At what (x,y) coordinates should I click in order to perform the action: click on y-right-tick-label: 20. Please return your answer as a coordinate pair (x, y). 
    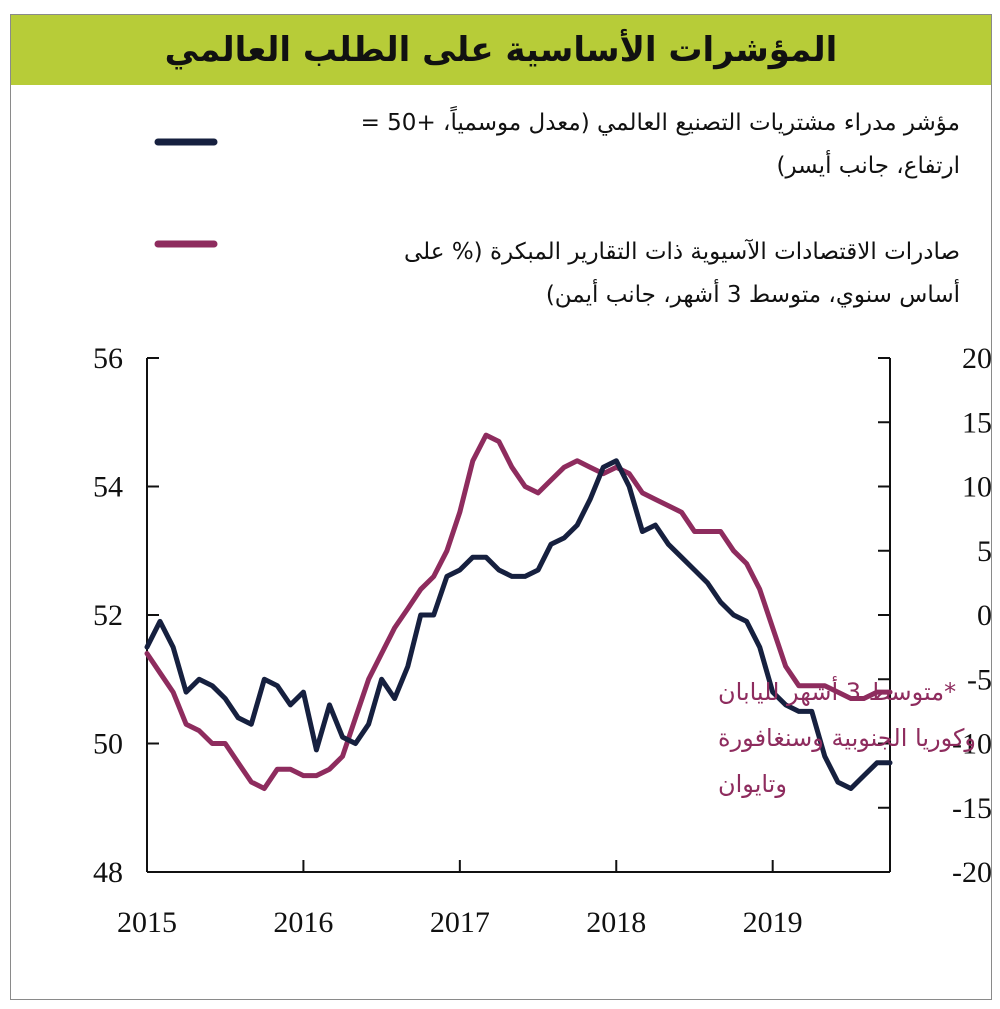
    Looking at the image, I should click on (977, 358).